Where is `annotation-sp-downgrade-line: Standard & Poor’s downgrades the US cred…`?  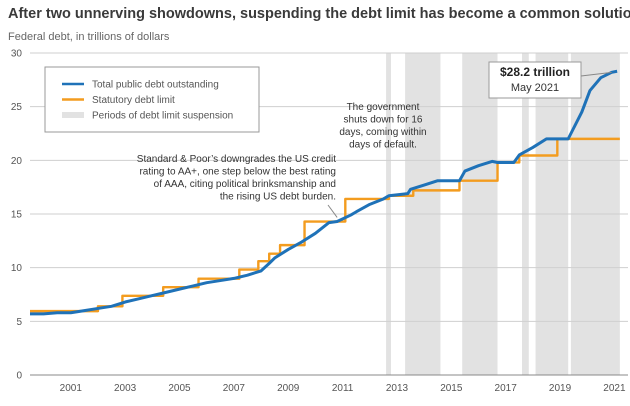
annotation-sp-downgrade-line: Standard & Poor’s downgrades the US cred… is located at coordinates (236, 159).